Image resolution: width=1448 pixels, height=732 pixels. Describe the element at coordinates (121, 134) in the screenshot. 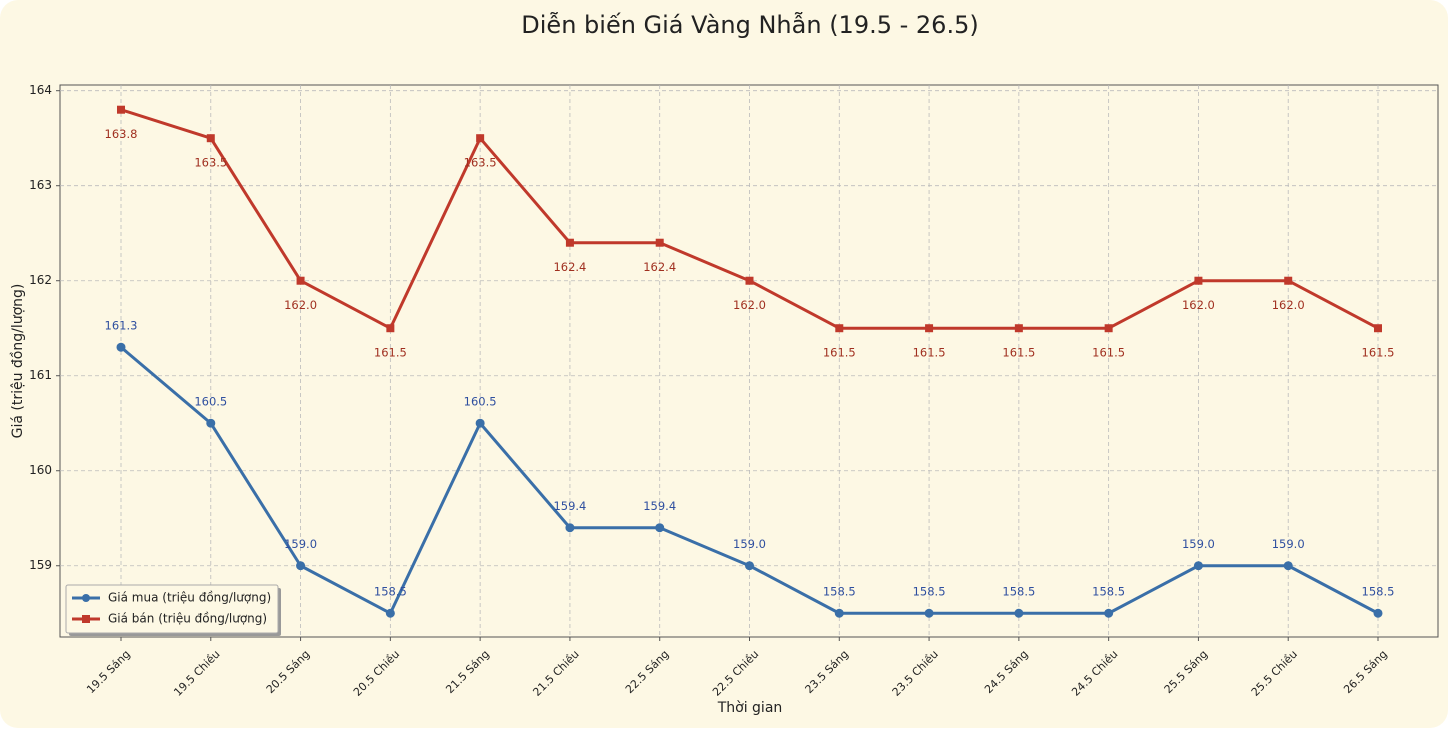

I see `value-label: 163.8` at that location.